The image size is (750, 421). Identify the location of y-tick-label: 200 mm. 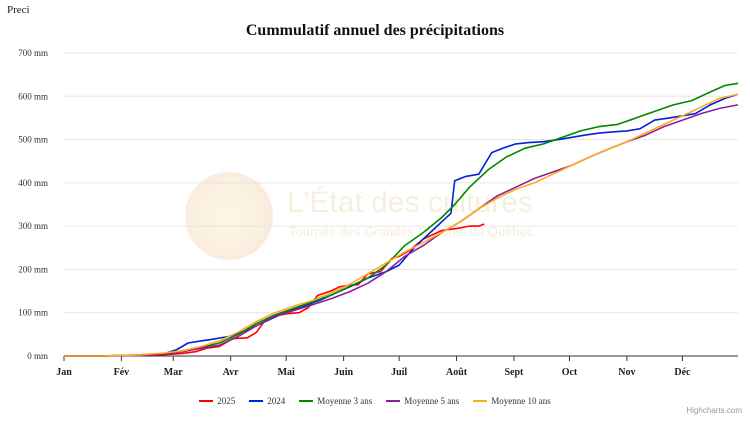
(33, 269).